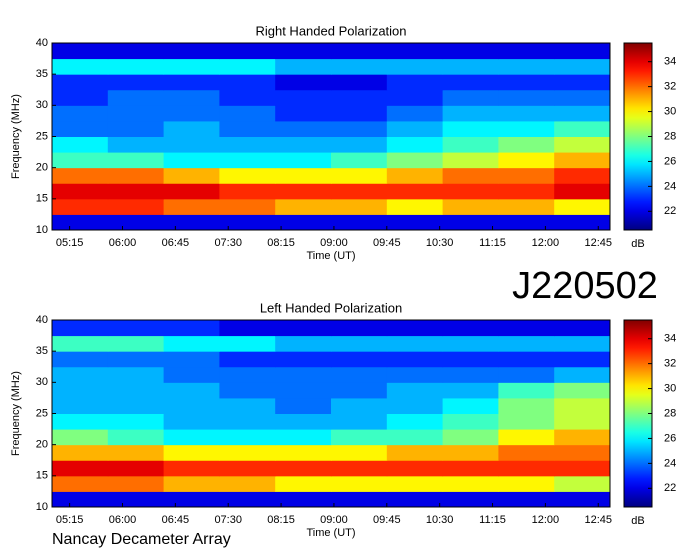  I want to click on x-axis-label: Time (UT), so click(330, 256).